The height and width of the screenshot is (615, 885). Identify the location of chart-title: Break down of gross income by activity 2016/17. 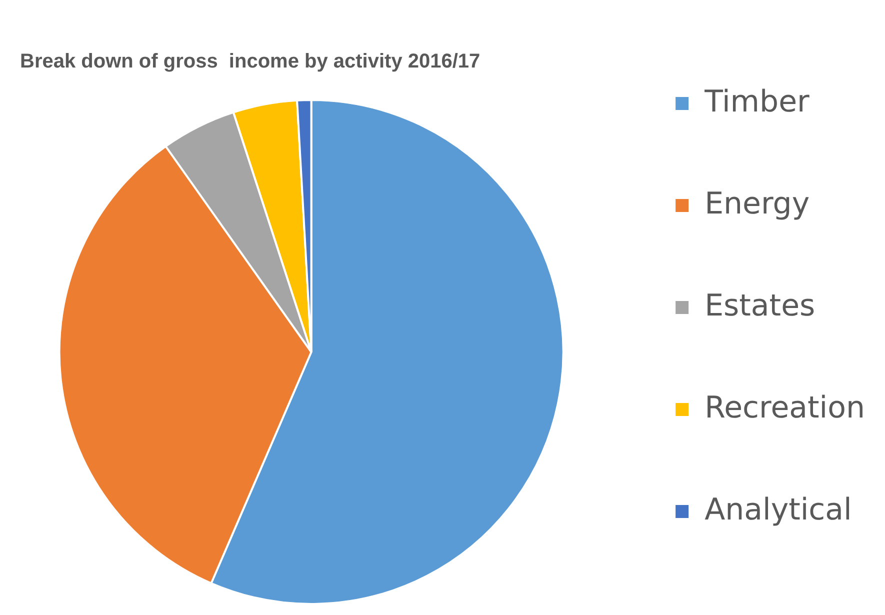
(250, 61).